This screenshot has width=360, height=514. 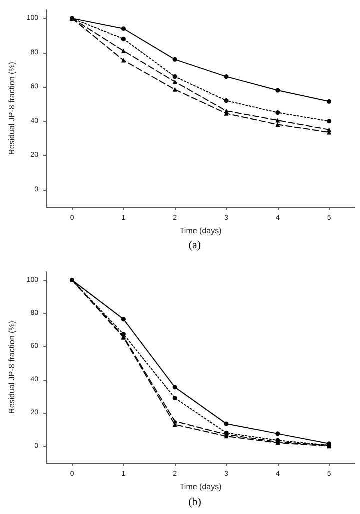 I want to click on text: (a), so click(x=195, y=246).